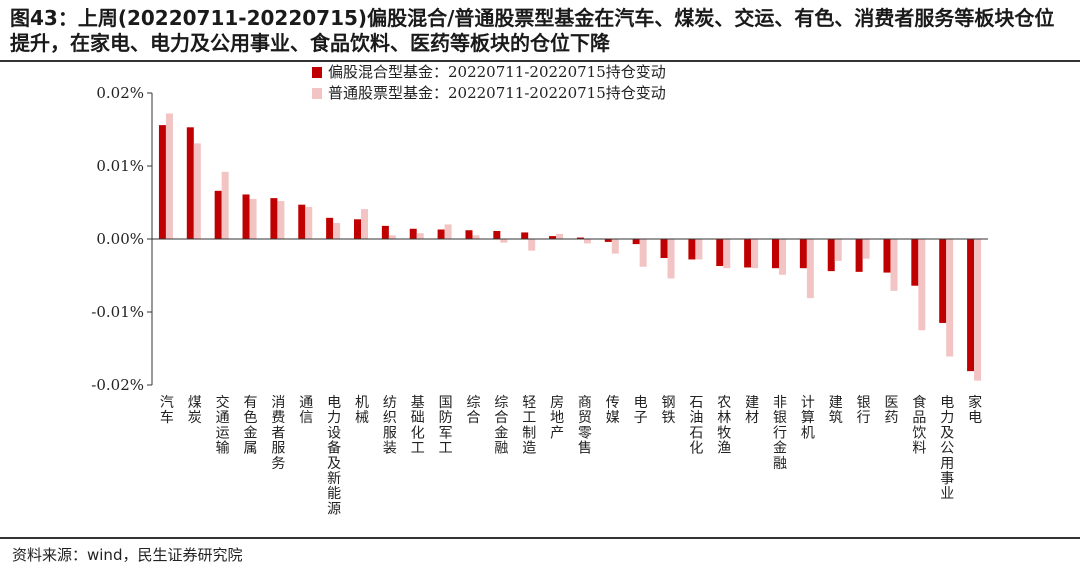 This screenshot has width=1080, height=570. Describe the element at coordinates (808, 418) in the screenshot. I see `x-tick-label: 计算机` at that location.